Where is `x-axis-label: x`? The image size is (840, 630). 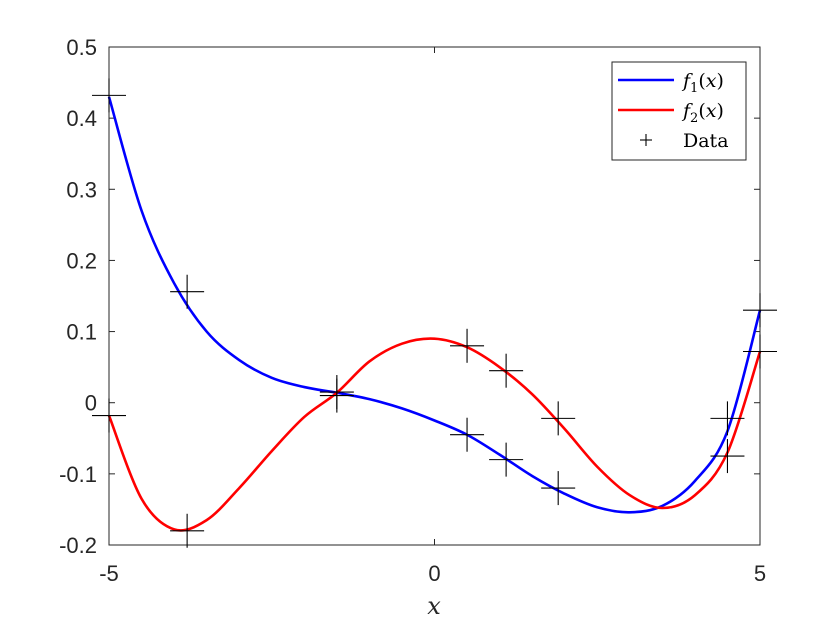 x-axis-label: x is located at coordinates (434, 606).